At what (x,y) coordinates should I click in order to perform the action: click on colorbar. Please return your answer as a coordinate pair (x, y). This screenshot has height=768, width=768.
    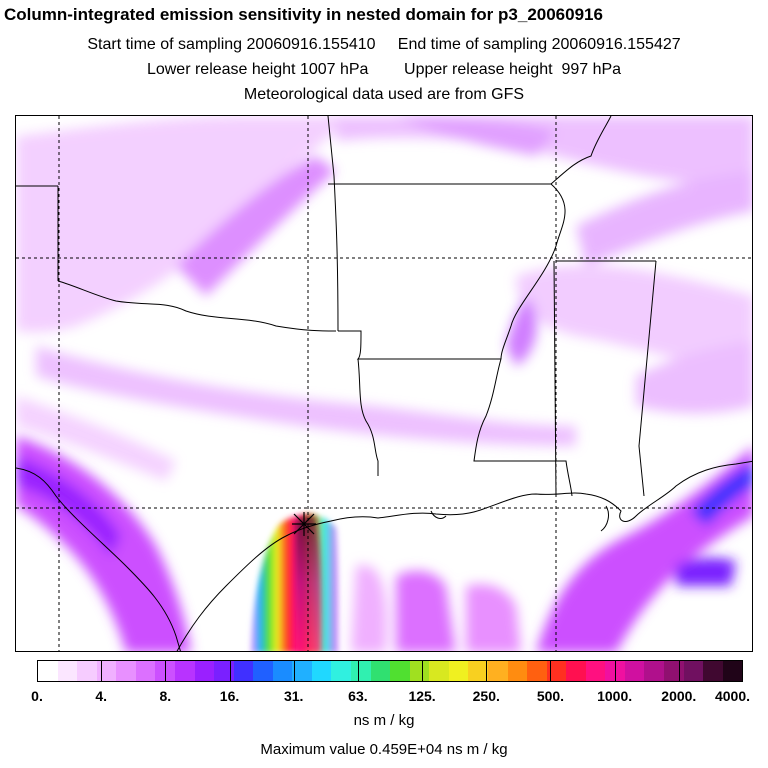
    Looking at the image, I should click on (390, 671).